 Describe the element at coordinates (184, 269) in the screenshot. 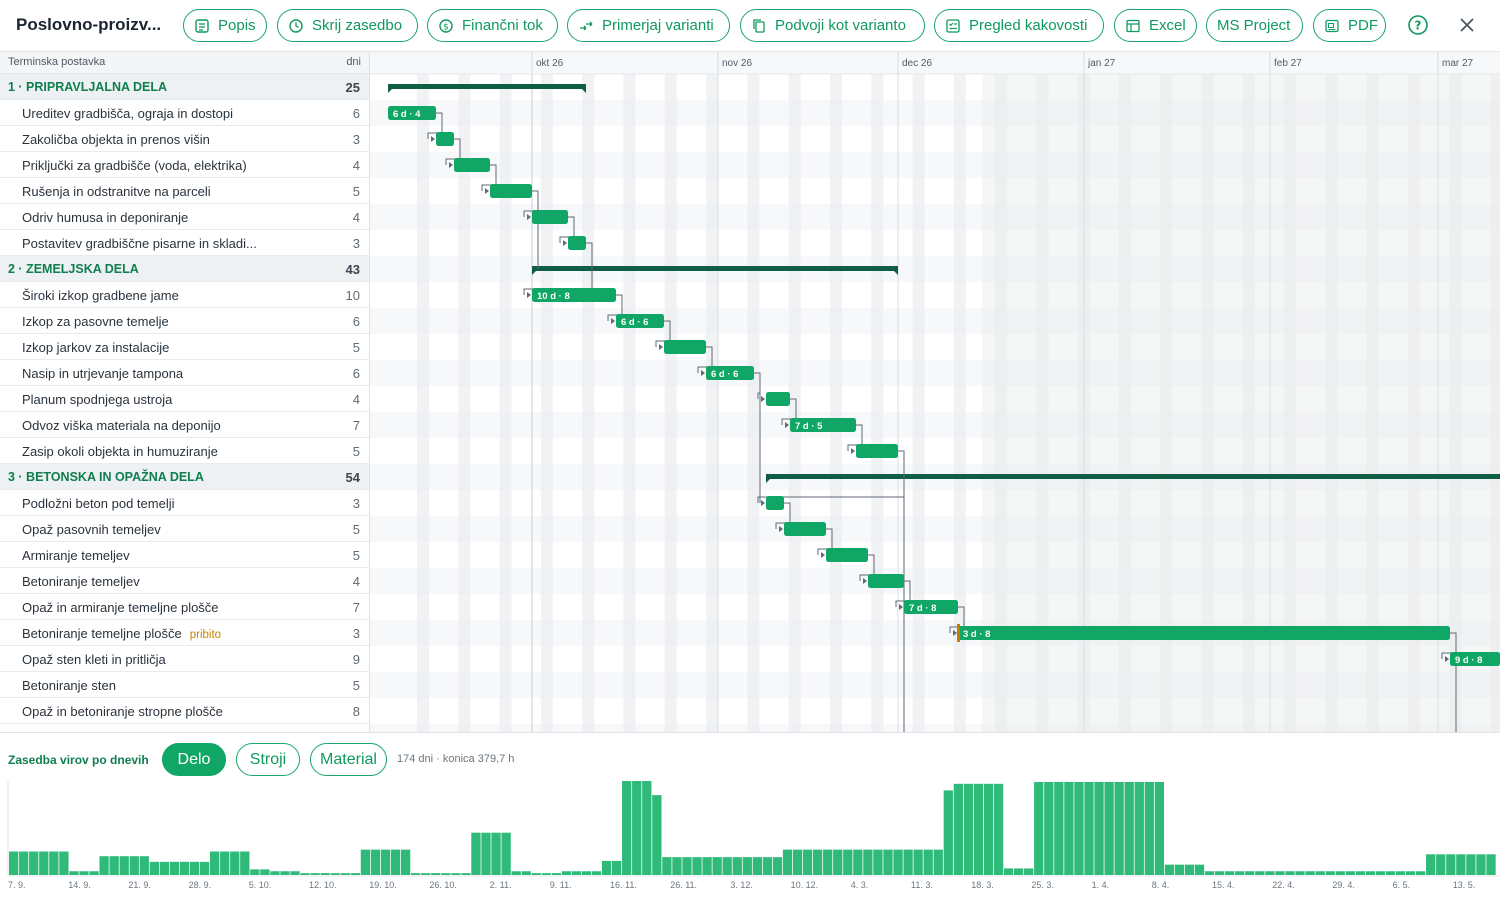

I see `group-row: 2 · ZEMELJSKA DELA 43` at that location.